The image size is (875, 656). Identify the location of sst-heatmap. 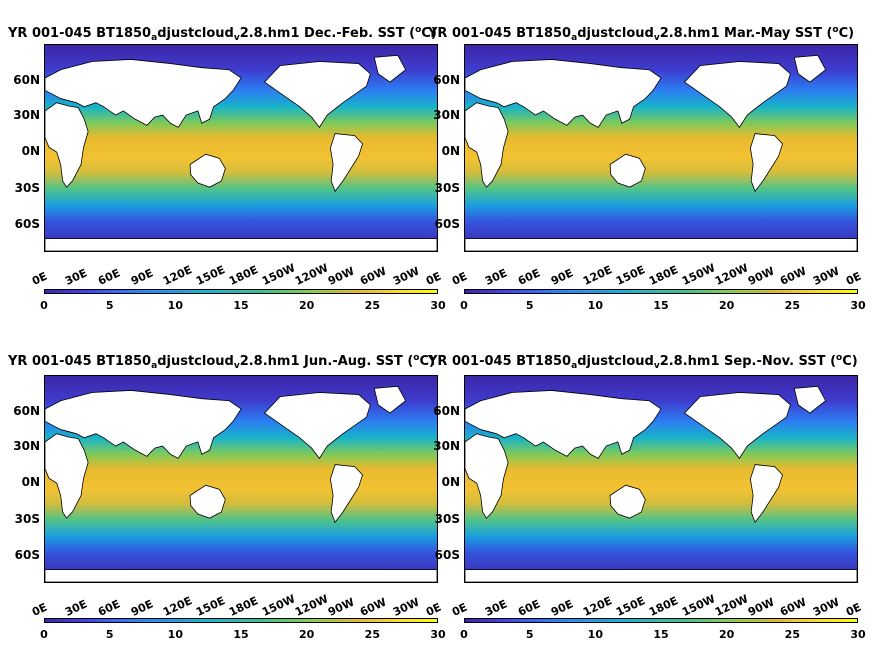
(661, 479).